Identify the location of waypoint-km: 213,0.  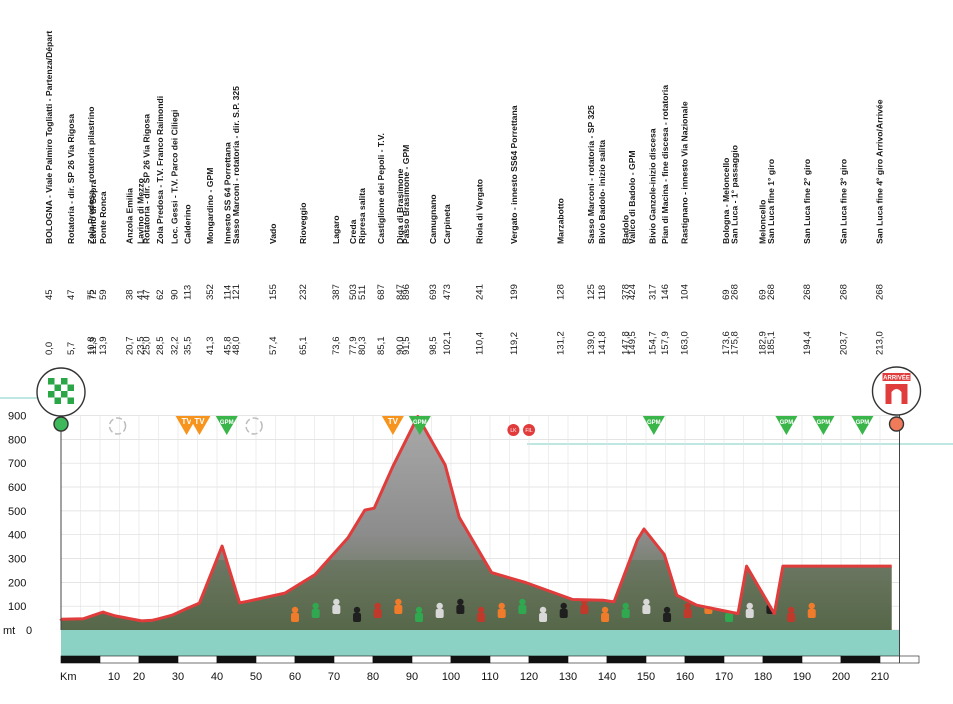
(880, 343).